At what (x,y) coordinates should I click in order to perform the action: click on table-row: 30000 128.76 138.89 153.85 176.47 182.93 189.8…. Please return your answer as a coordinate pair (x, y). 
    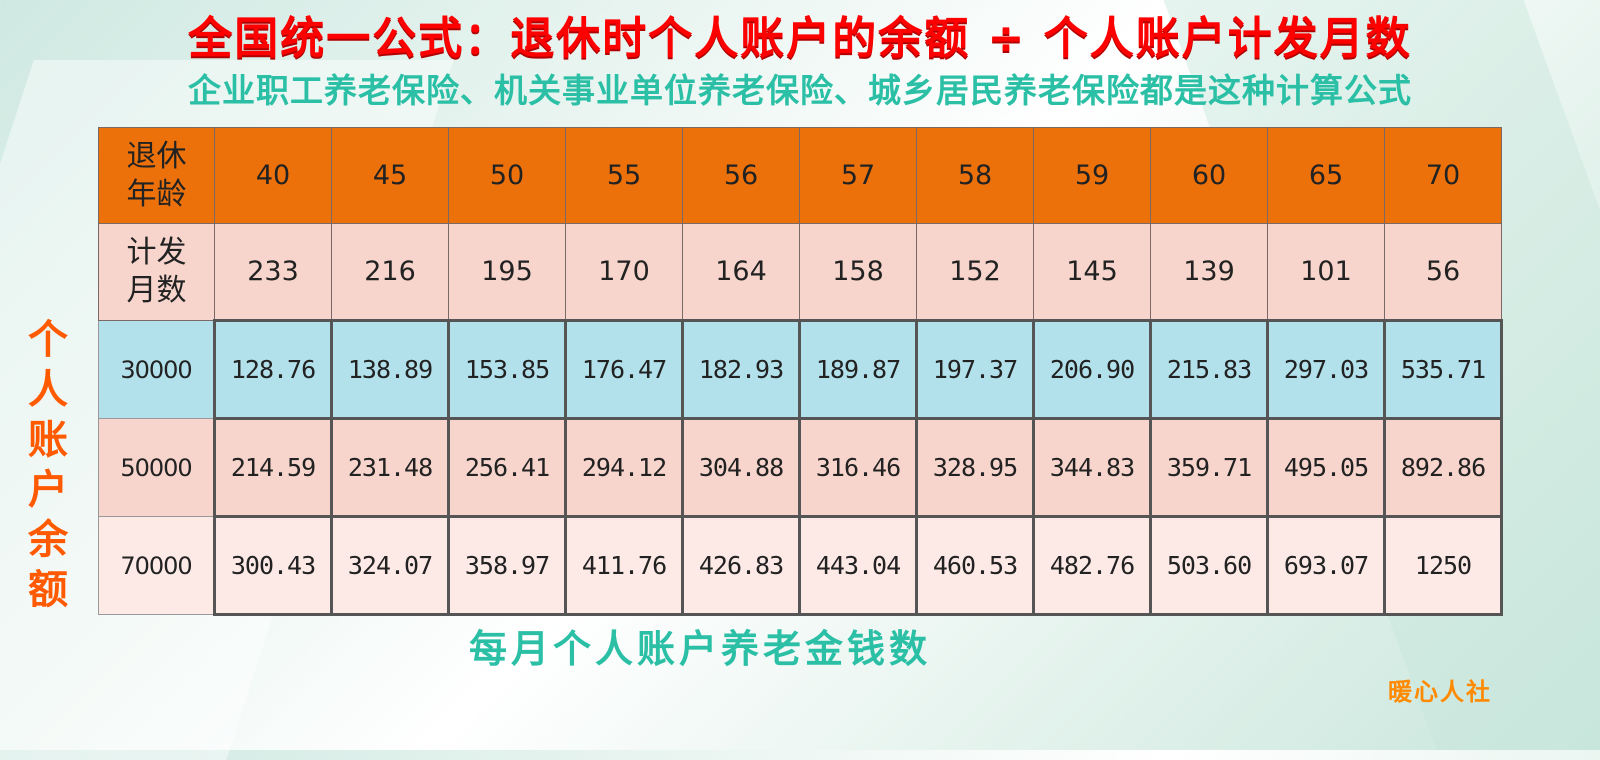
    Looking at the image, I should click on (800, 369).